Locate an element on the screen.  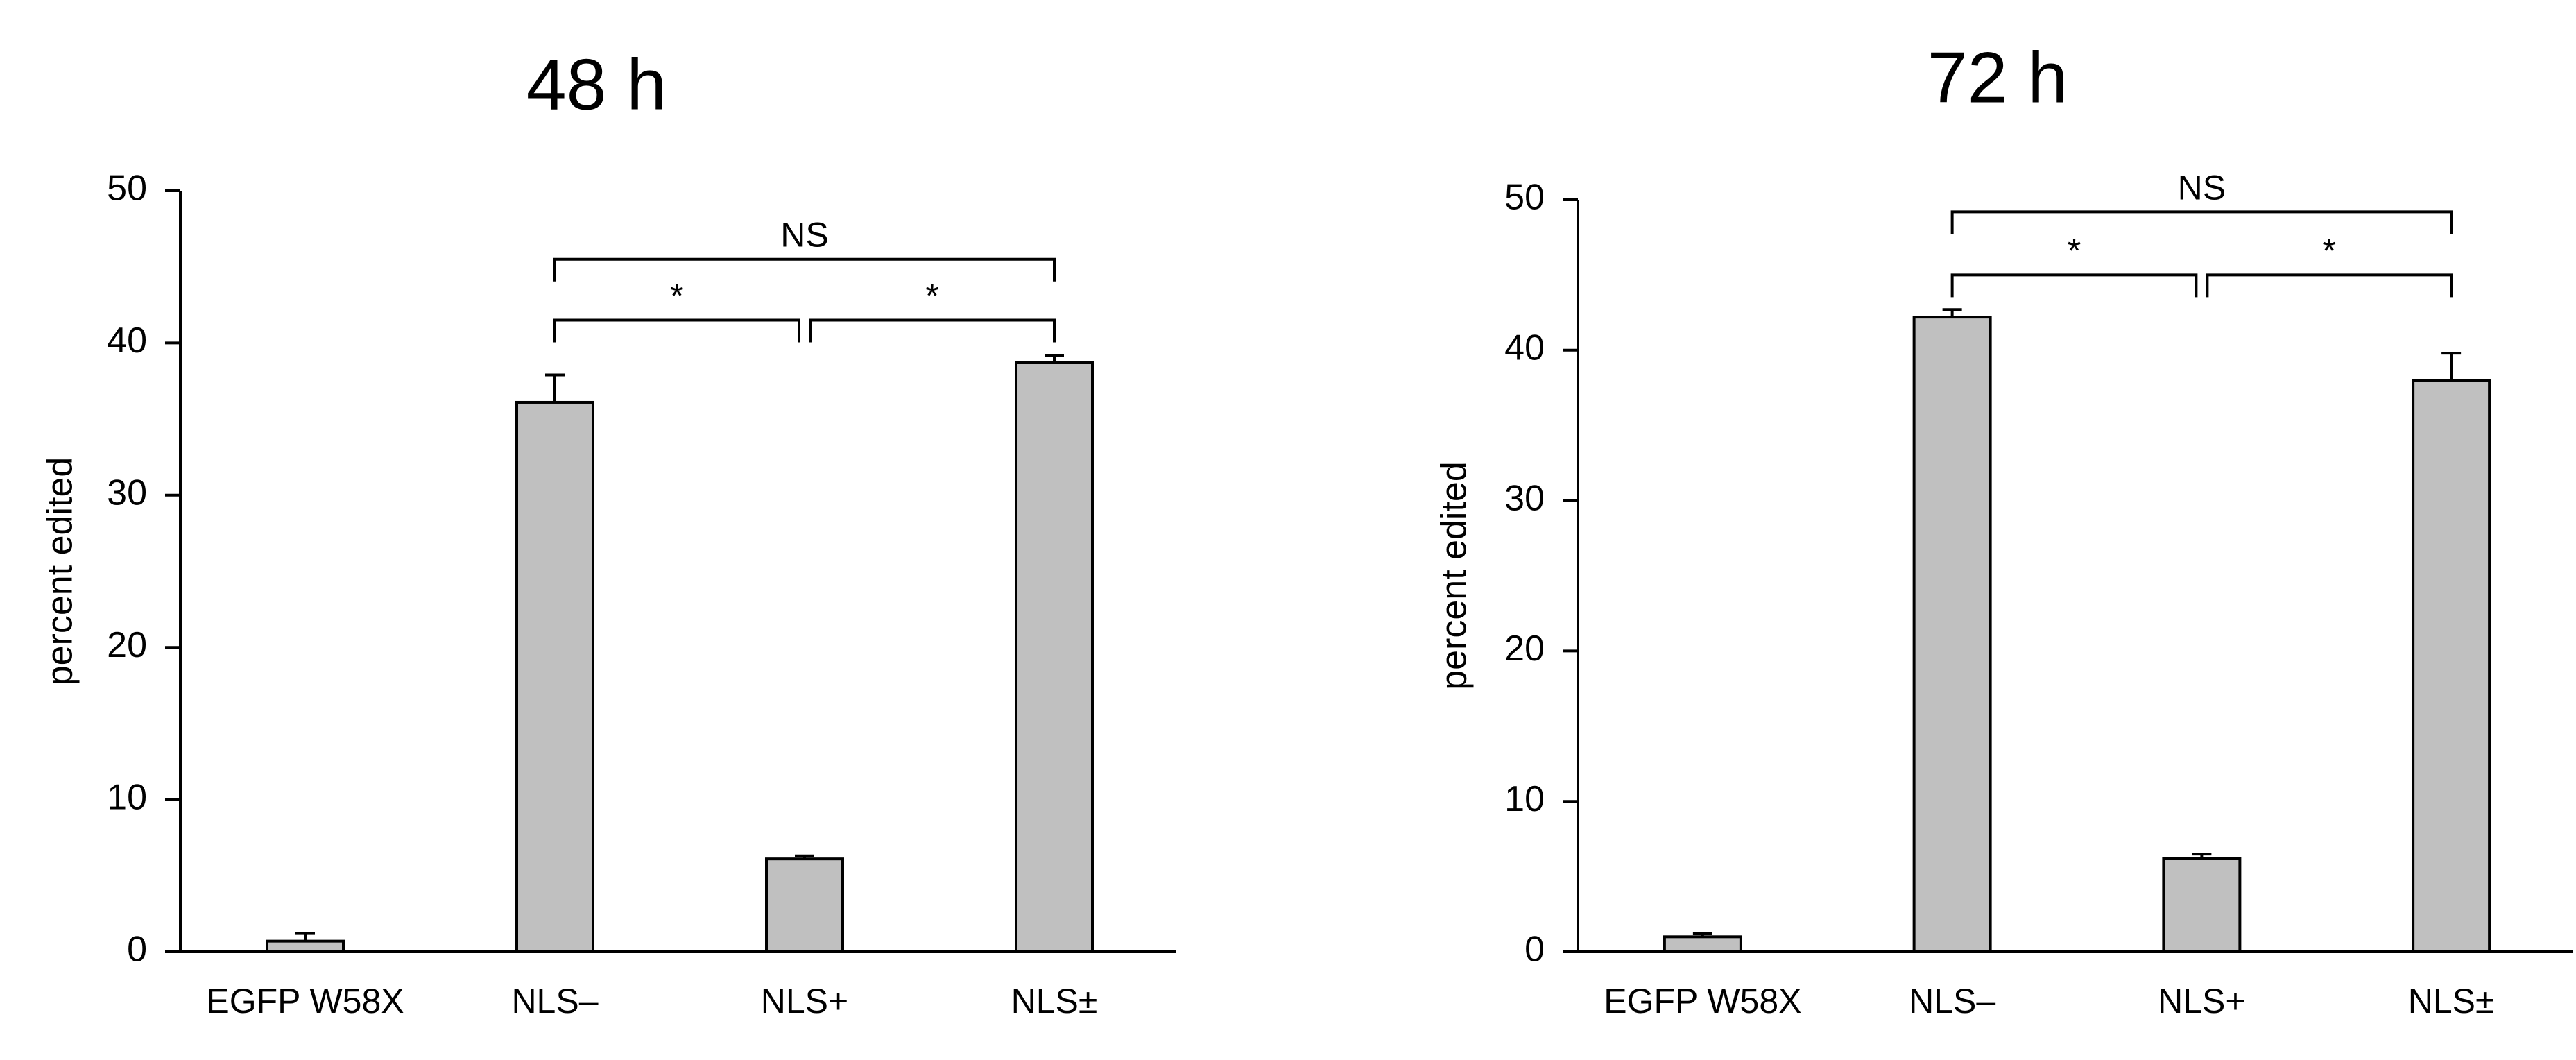
chart-title: 48 h is located at coordinates (596, 84).